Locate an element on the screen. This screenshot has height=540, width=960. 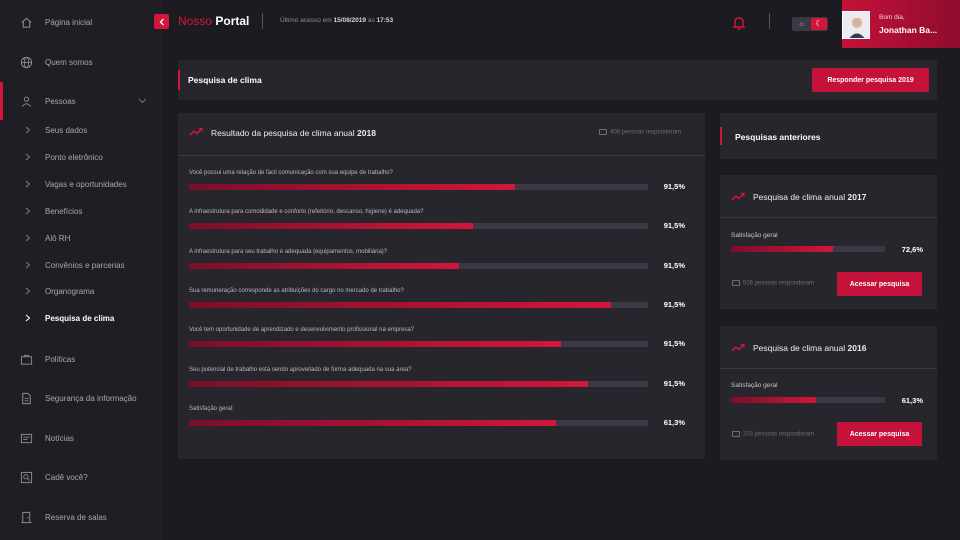
sun-icon: ☼ is located at coordinates (801, 23).